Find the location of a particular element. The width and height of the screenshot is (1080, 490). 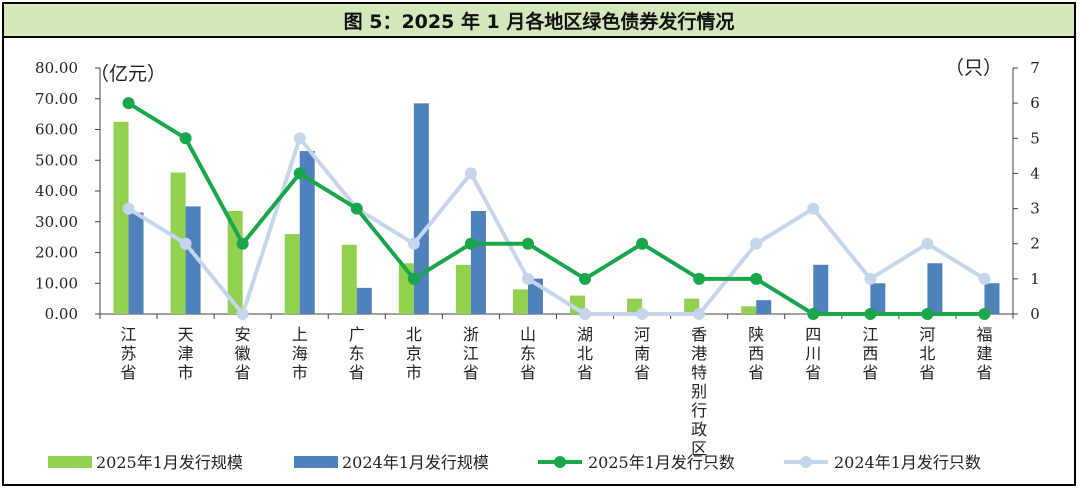

y-left-tick-label: 30.00 is located at coordinates (56, 222).